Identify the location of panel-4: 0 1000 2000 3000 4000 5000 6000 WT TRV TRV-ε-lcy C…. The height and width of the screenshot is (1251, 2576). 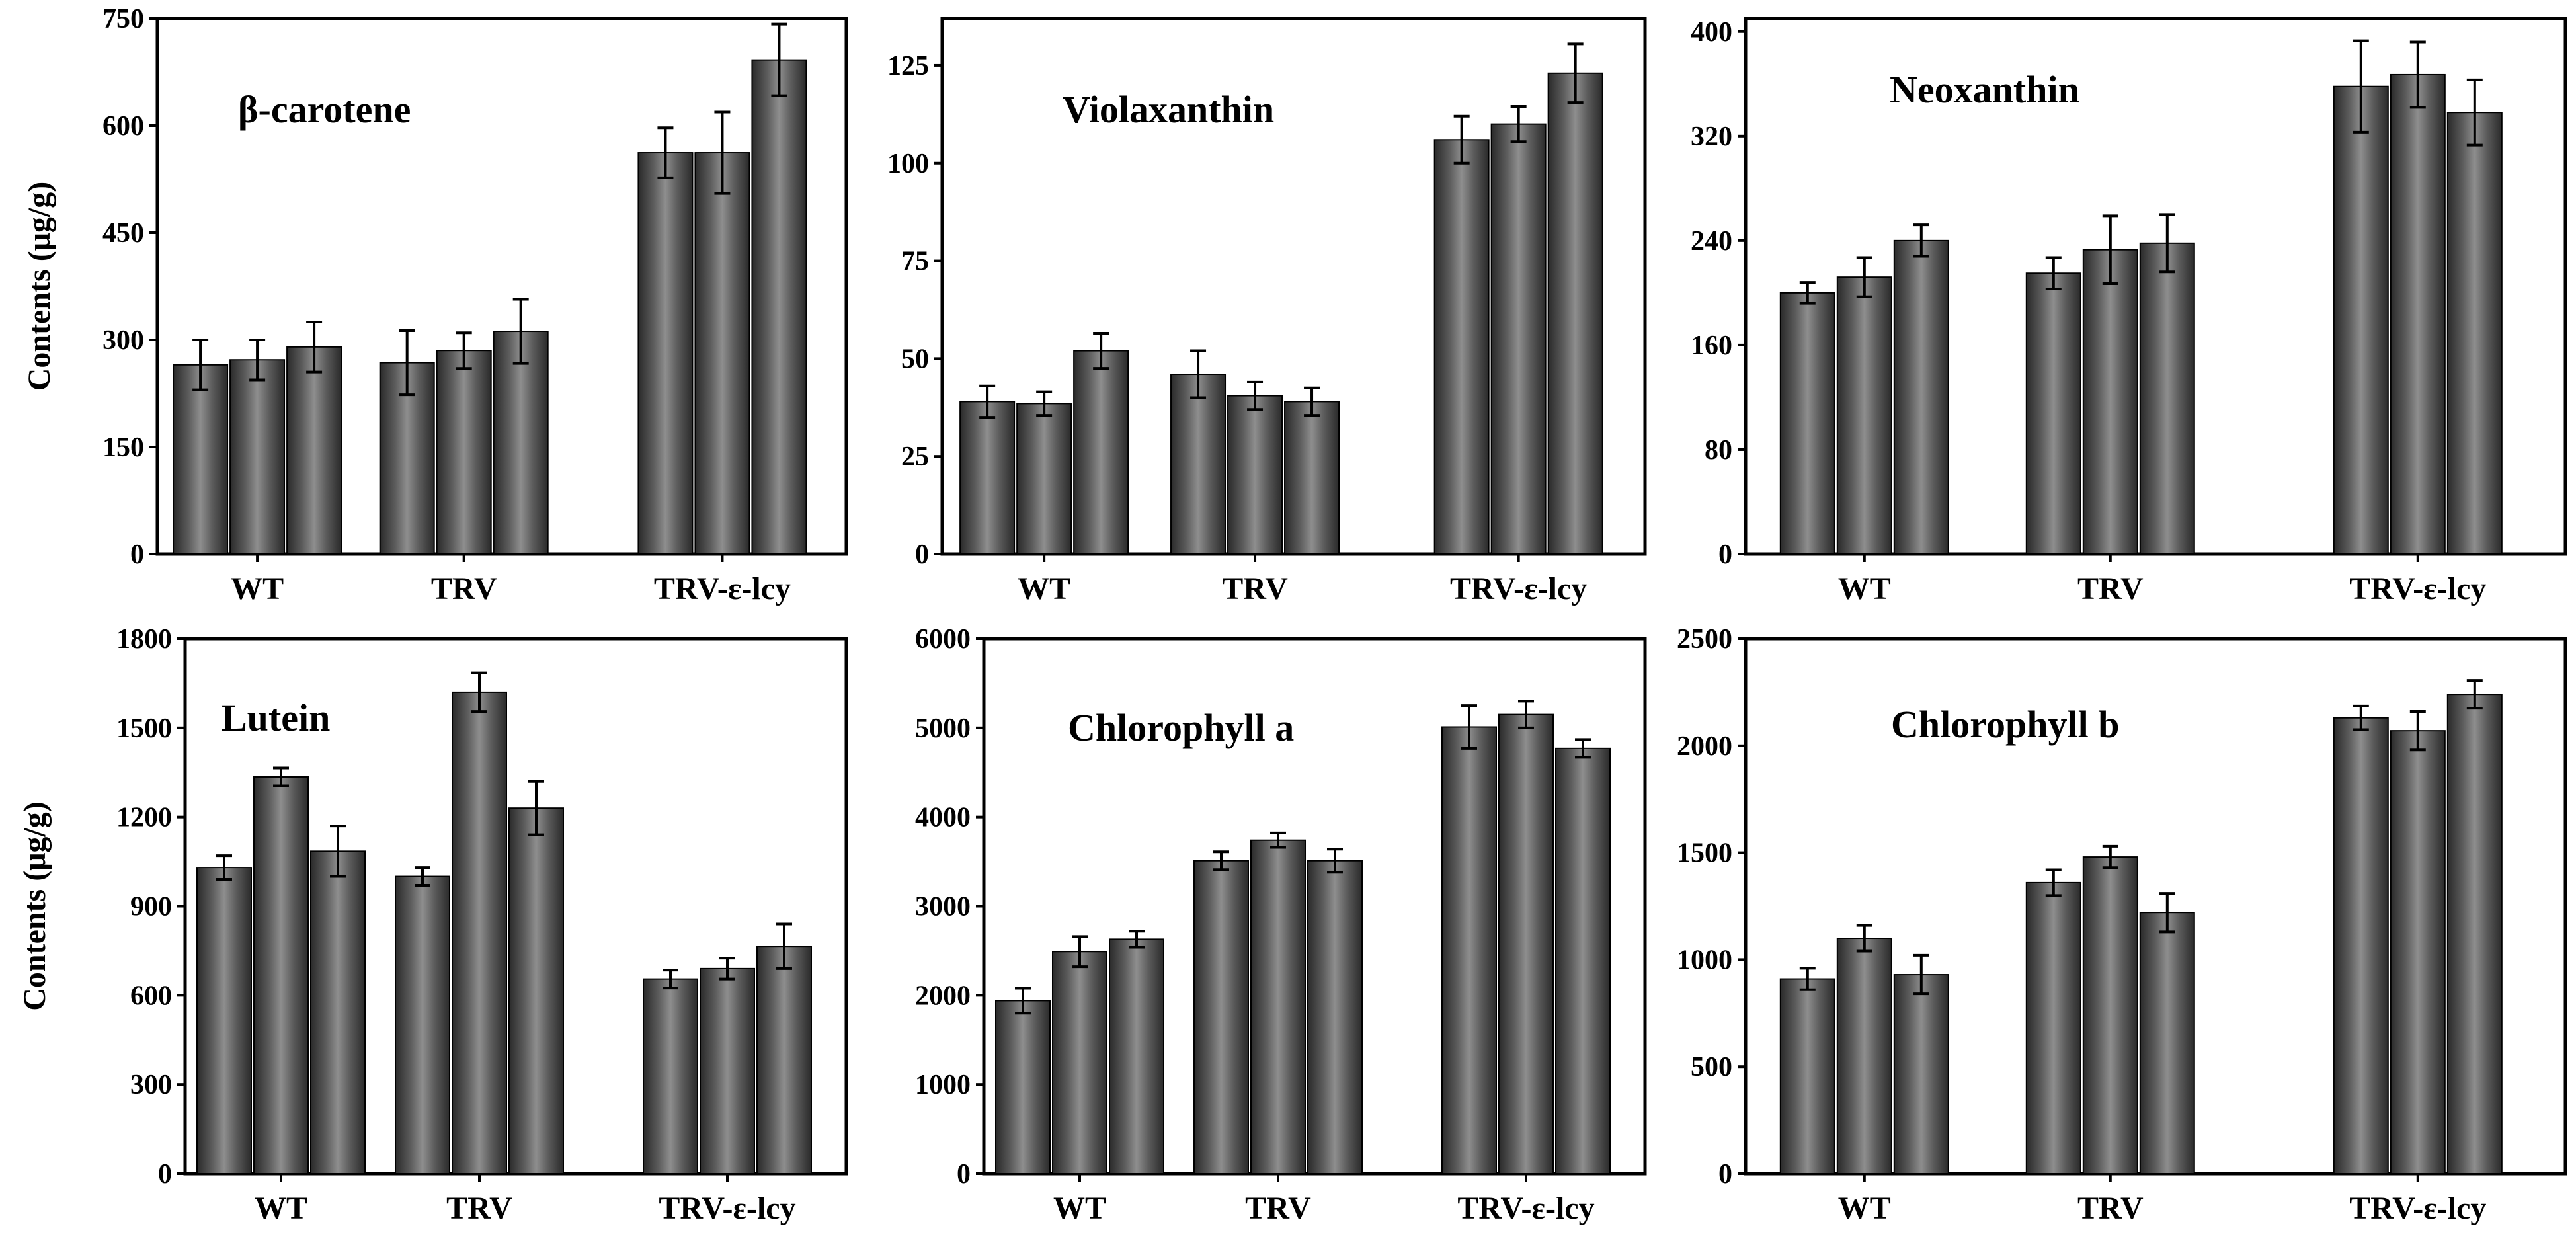
(1281, 925).